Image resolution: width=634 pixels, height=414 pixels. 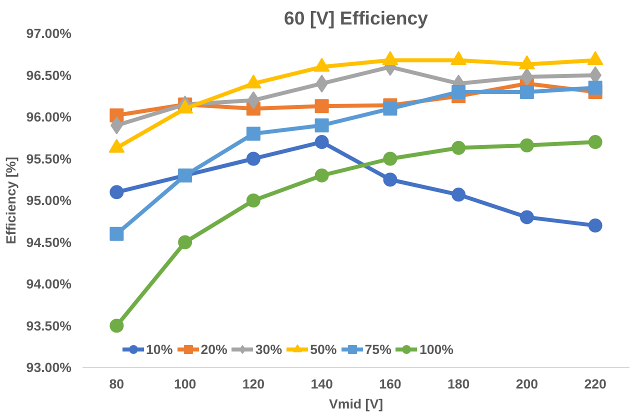 What do you see at coordinates (49, 367) in the screenshot?
I see `y-tick-label: 93.00%` at bounding box center [49, 367].